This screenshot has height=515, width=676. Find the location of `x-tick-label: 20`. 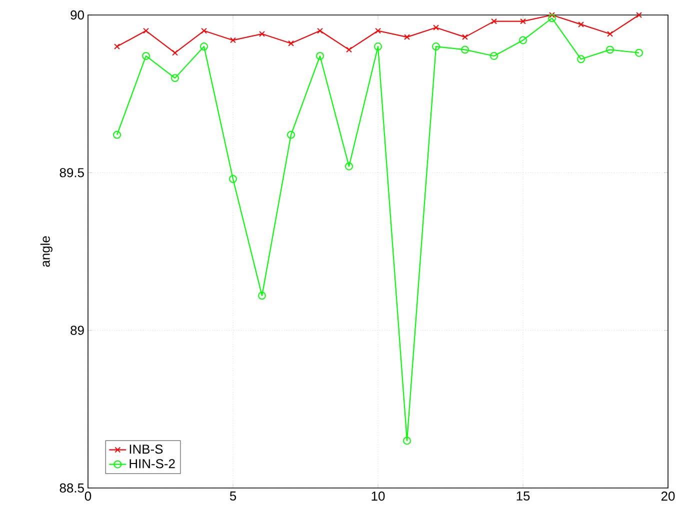

x-tick-label: 20 is located at coordinates (668, 496).